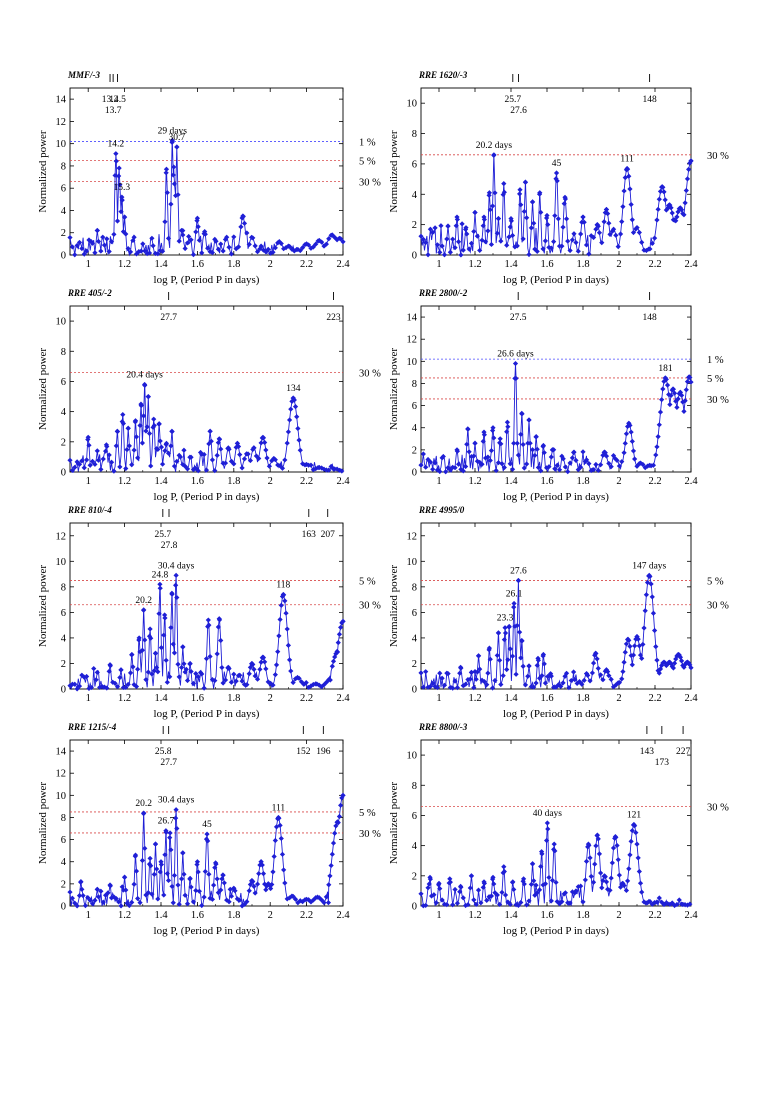 This screenshot has height=1117, width=777. What do you see at coordinates (343, 698) in the screenshot?
I see `x-tick-label: 2.4` at bounding box center [343, 698].